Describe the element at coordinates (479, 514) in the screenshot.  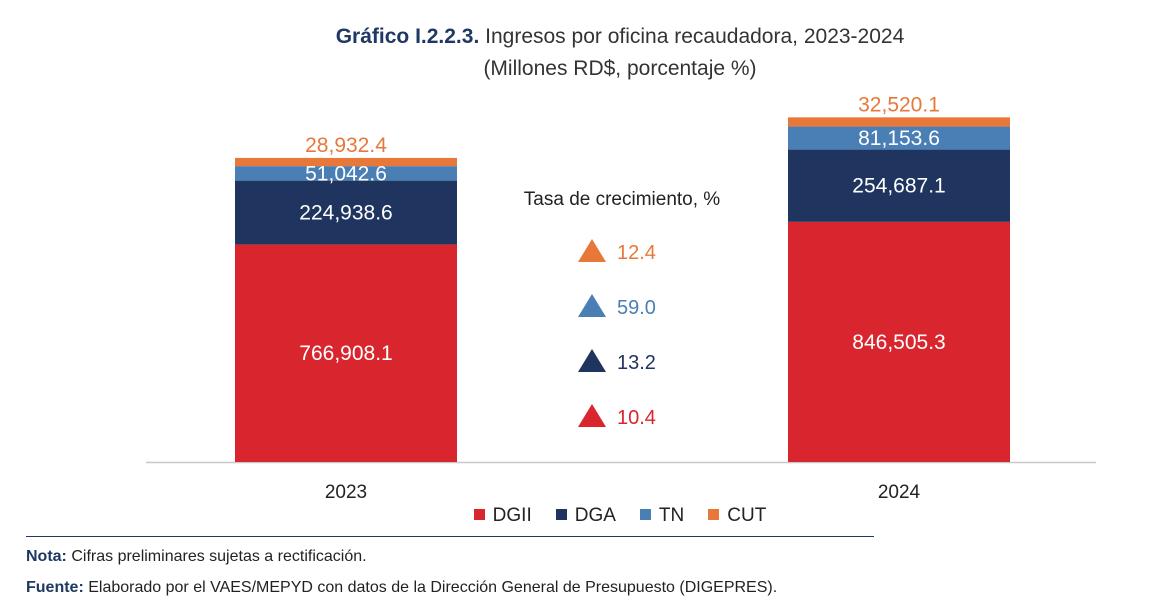
I see `legend-swatch-dgii` at that location.